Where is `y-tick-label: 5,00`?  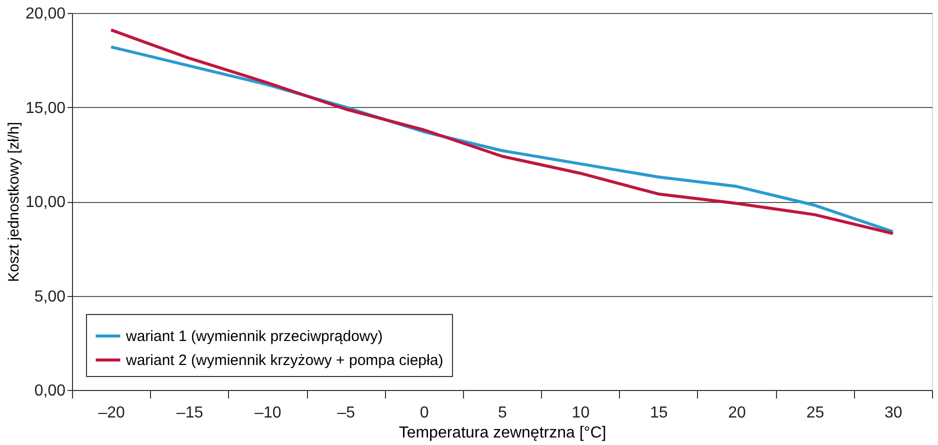 y-tick-label: 5,00 is located at coordinates (50, 297).